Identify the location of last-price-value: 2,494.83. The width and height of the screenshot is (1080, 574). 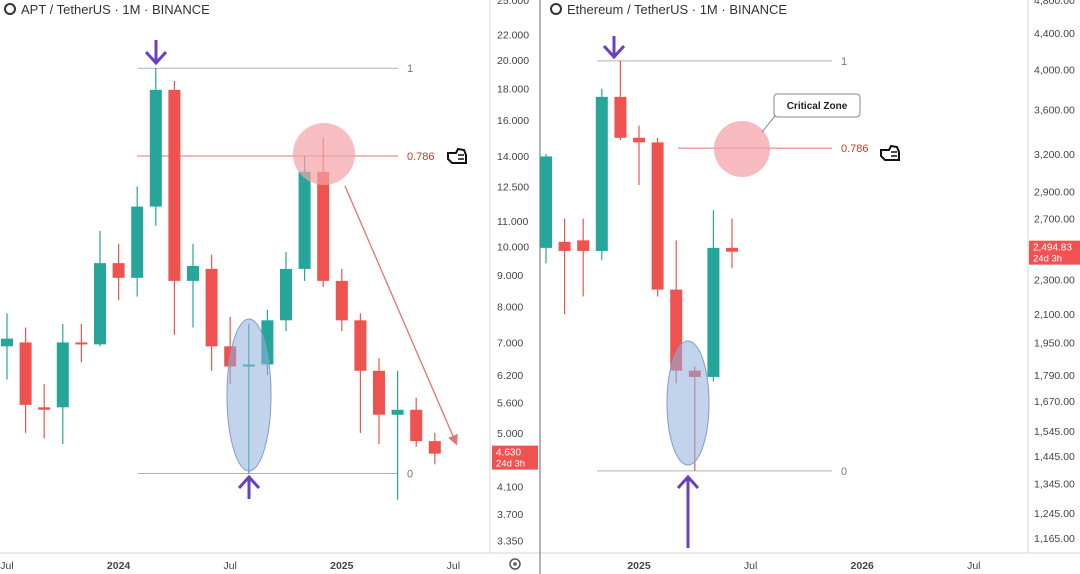
(1052, 248).